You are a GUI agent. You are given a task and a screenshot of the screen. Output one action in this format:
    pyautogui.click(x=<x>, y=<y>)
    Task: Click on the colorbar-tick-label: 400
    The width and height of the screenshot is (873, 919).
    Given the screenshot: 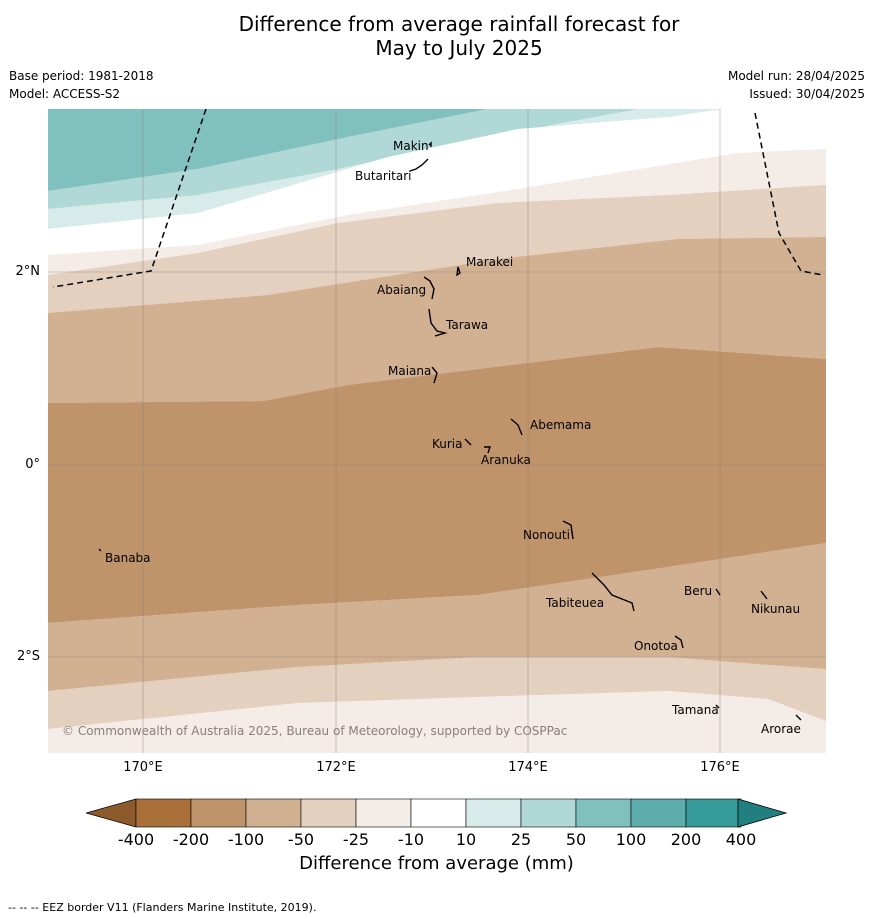 What is the action you would take?
    pyautogui.click(x=741, y=839)
    